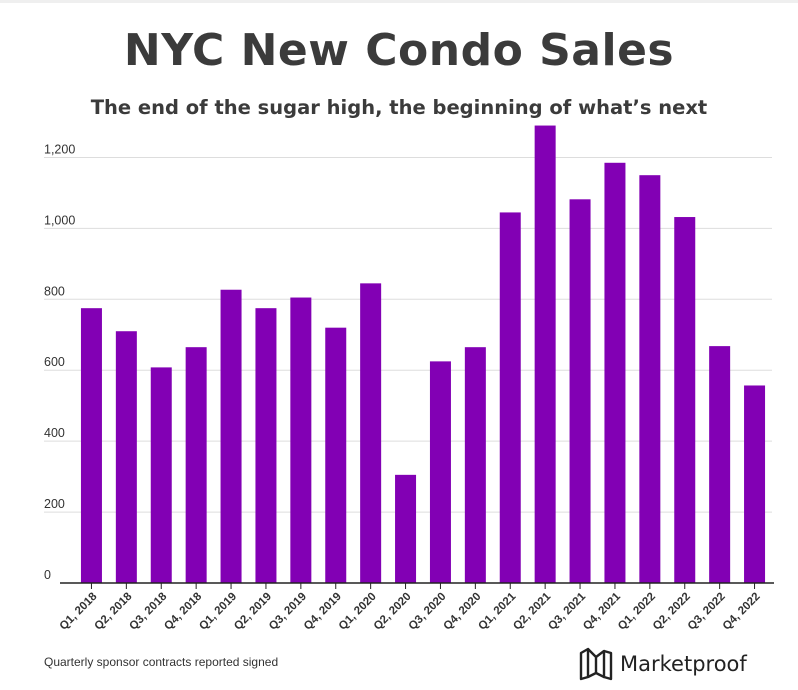 This screenshot has height=690, width=798. I want to click on x-tick-label: Q3, 2019, so click(288, 612).